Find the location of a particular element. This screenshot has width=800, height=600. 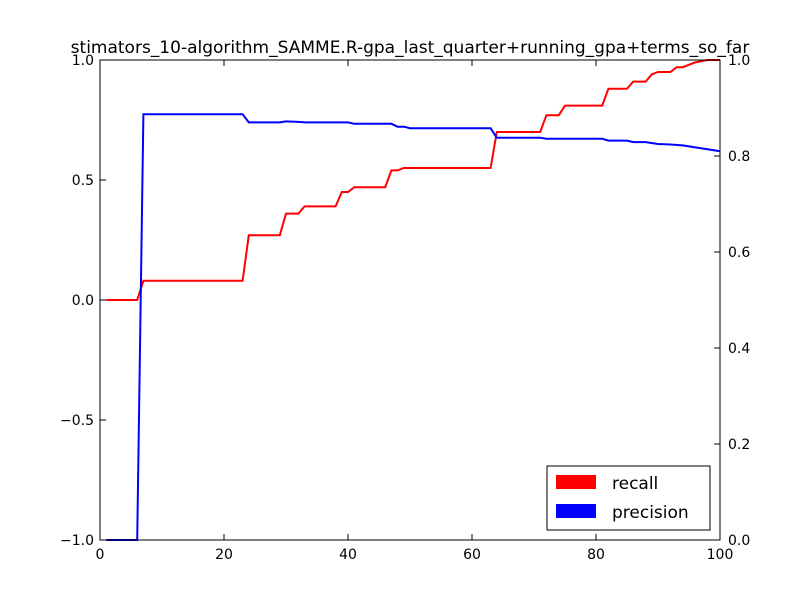

y-left-tick-label: 1.0 is located at coordinates (83, 61).